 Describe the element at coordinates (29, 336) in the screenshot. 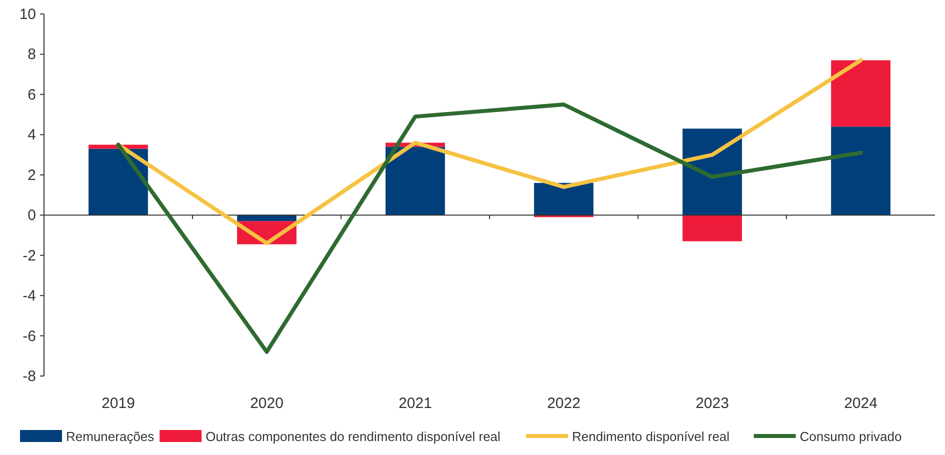

I see `y-tick-label: -6` at that location.